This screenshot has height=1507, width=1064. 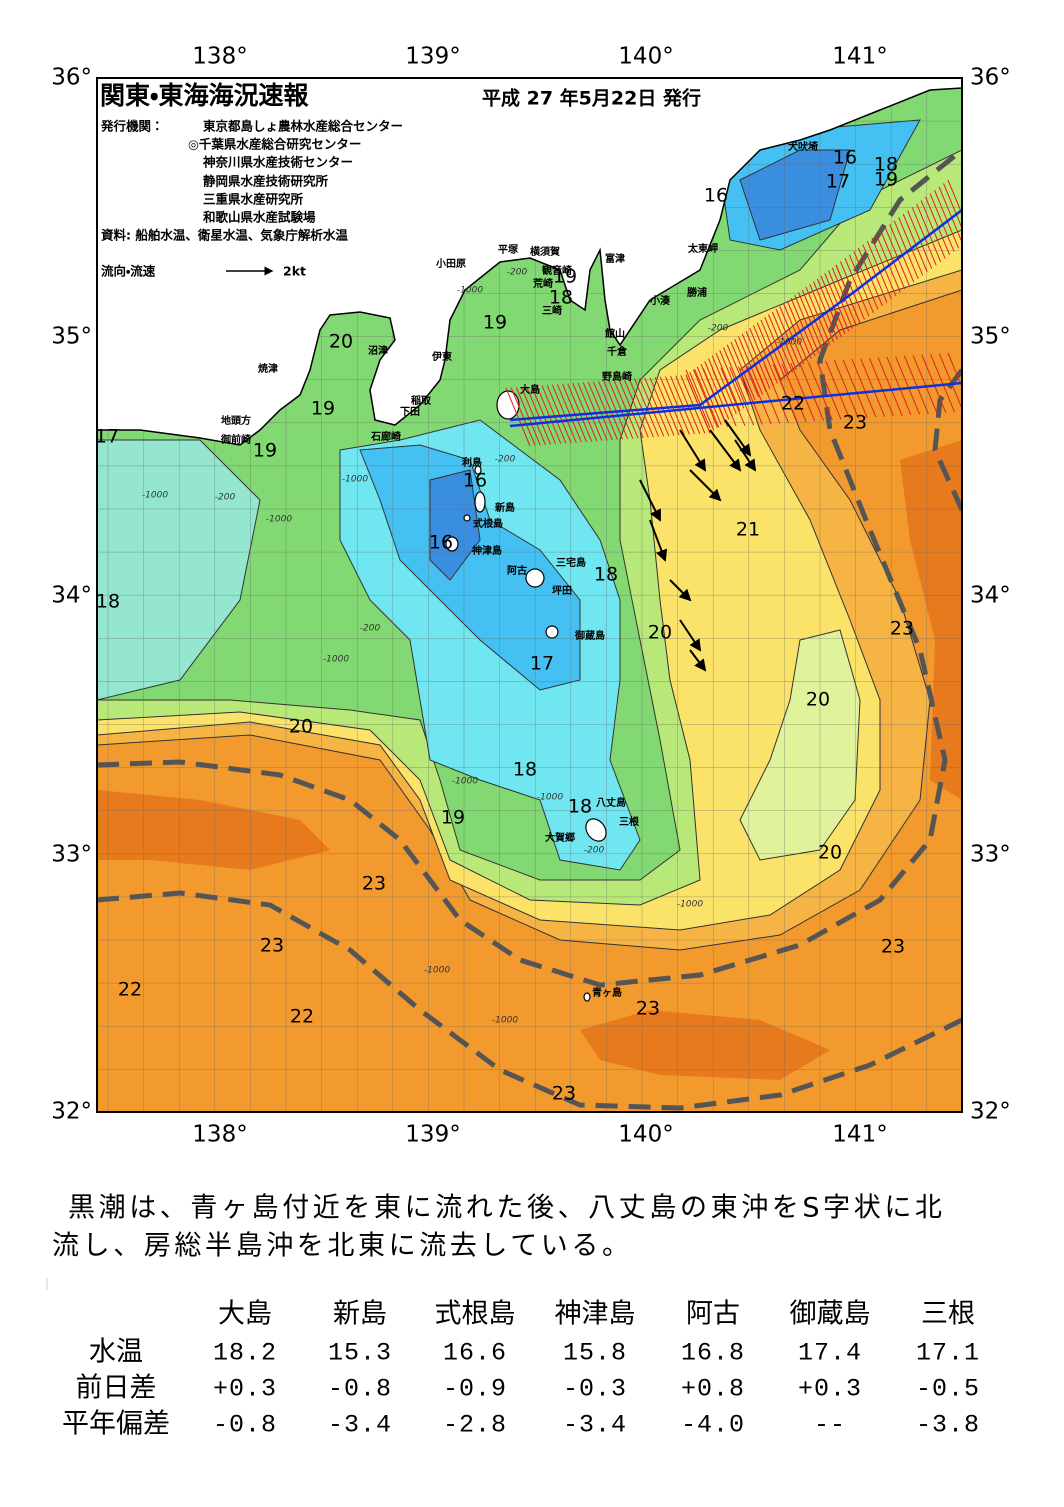 What do you see at coordinates (748, 530) in the screenshot?
I see `isotherm-label: 21` at bounding box center [748, 530].